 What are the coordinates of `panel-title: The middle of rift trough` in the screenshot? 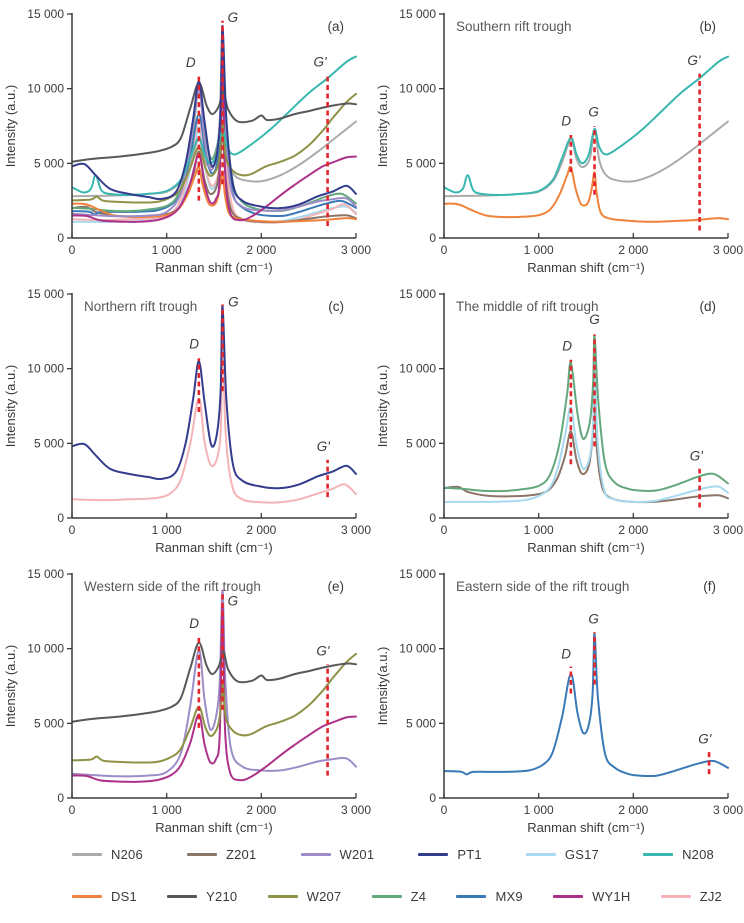 It's located at (527, 306).